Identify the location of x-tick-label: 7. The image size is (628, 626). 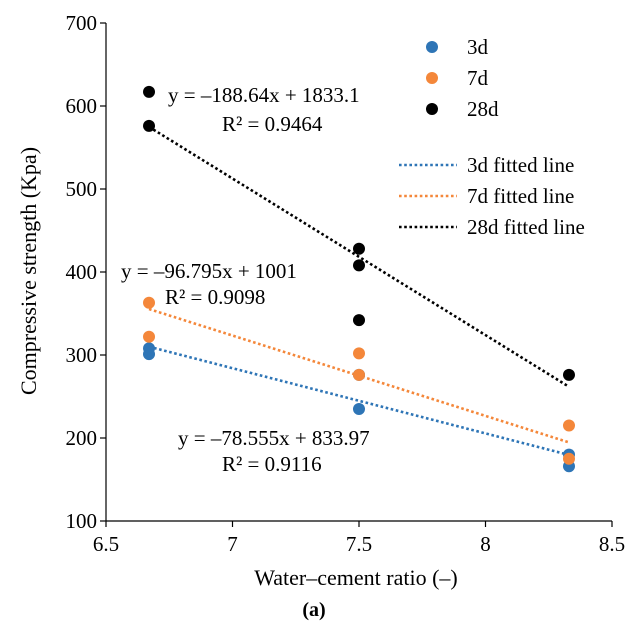
(232, 544).